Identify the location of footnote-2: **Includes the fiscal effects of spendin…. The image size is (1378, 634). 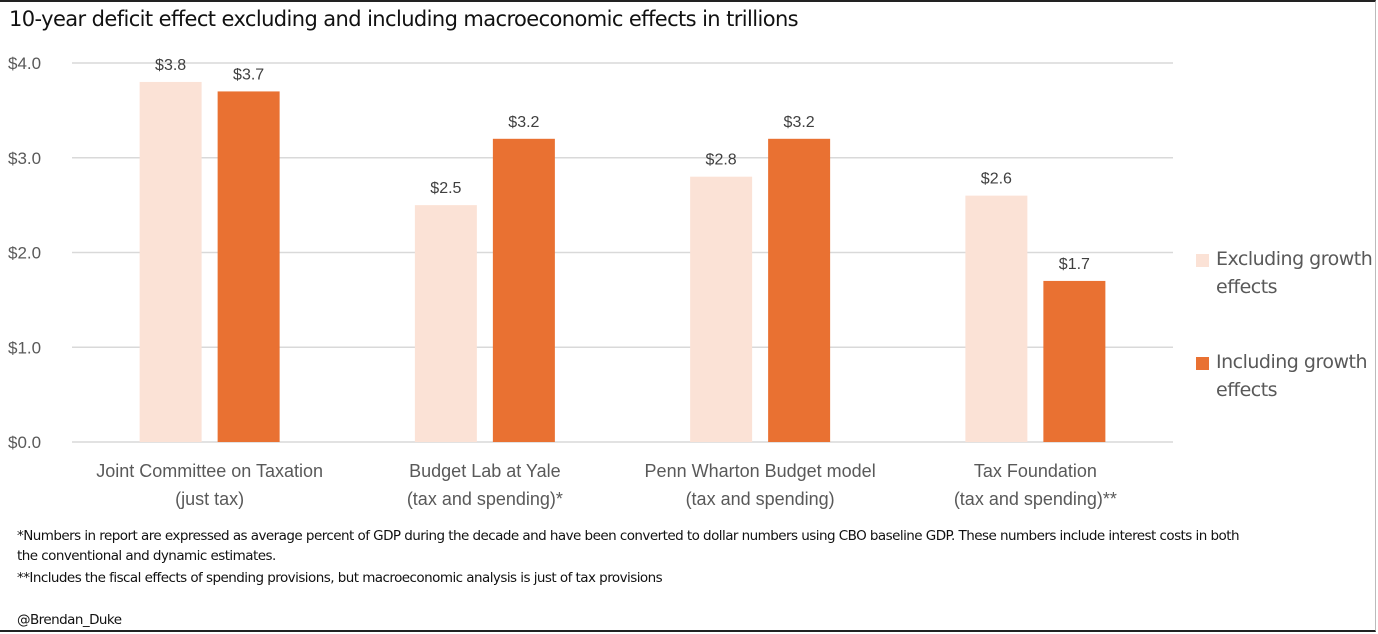
(340, 578).